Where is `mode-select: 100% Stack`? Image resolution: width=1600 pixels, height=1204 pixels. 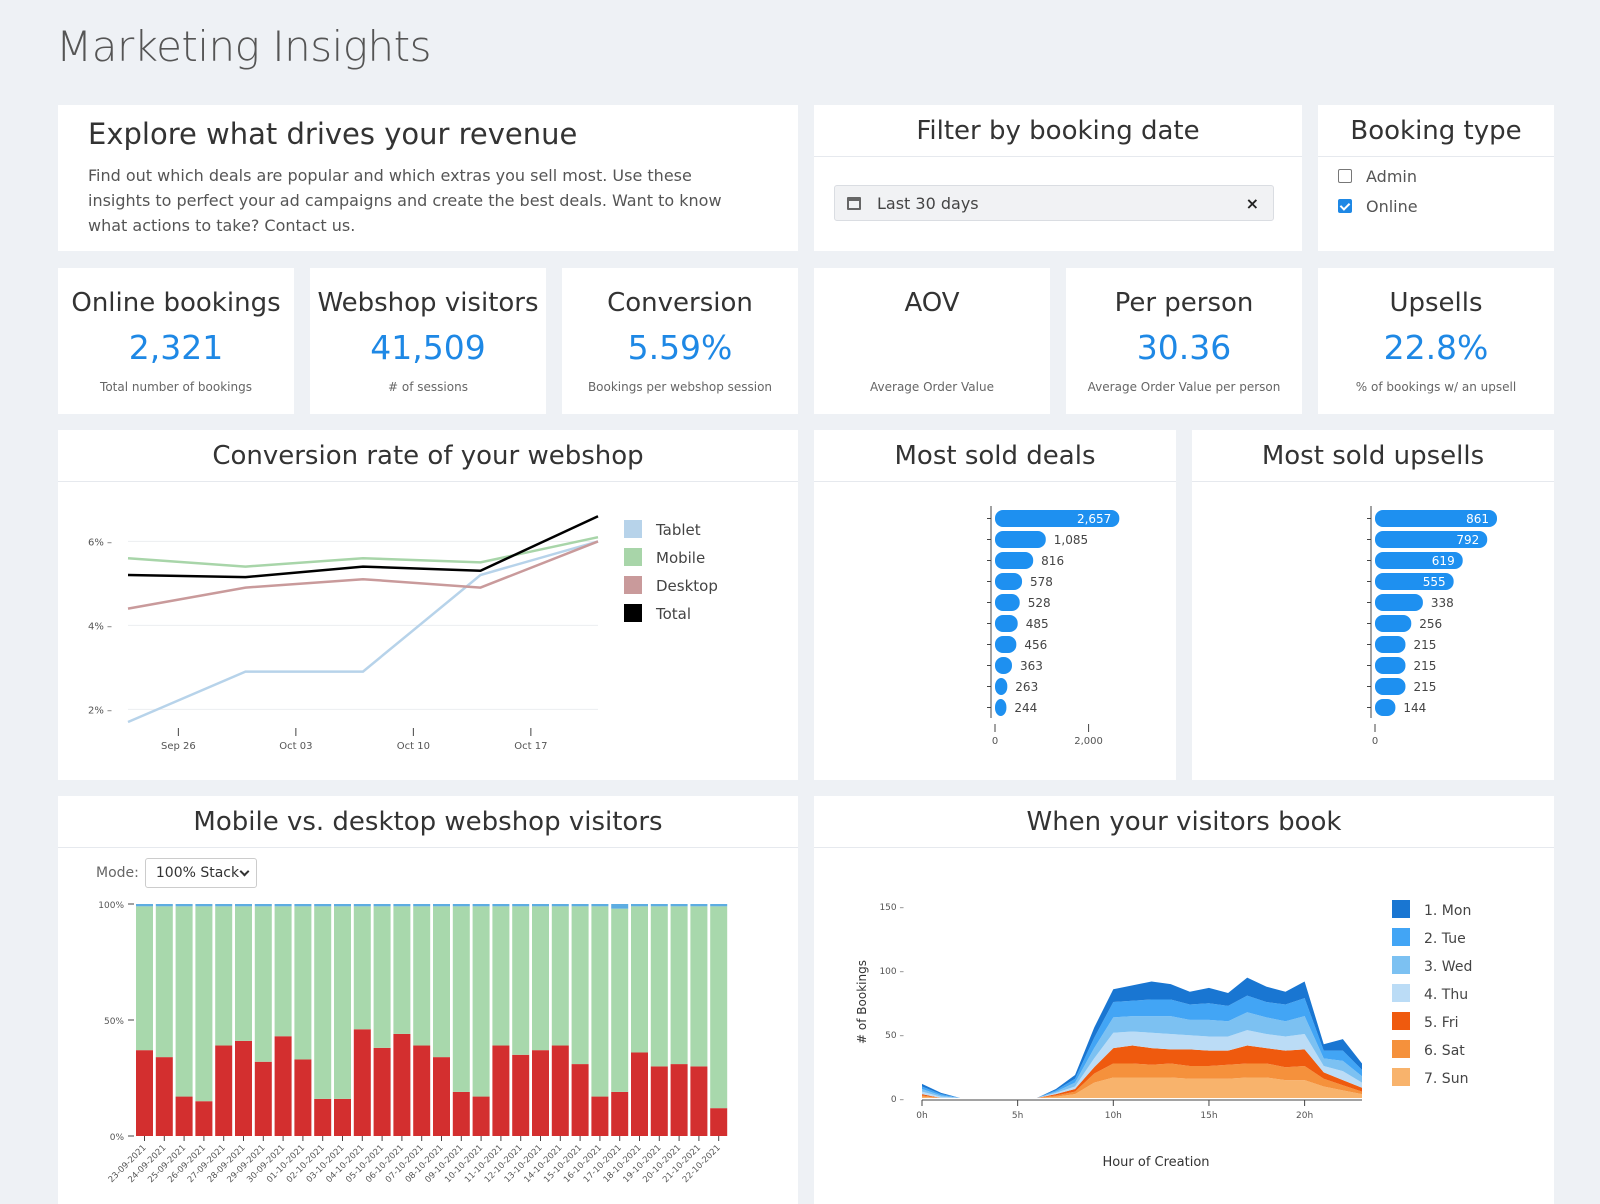
mode-select: 100% Stack is located at coordinates (200, 873).